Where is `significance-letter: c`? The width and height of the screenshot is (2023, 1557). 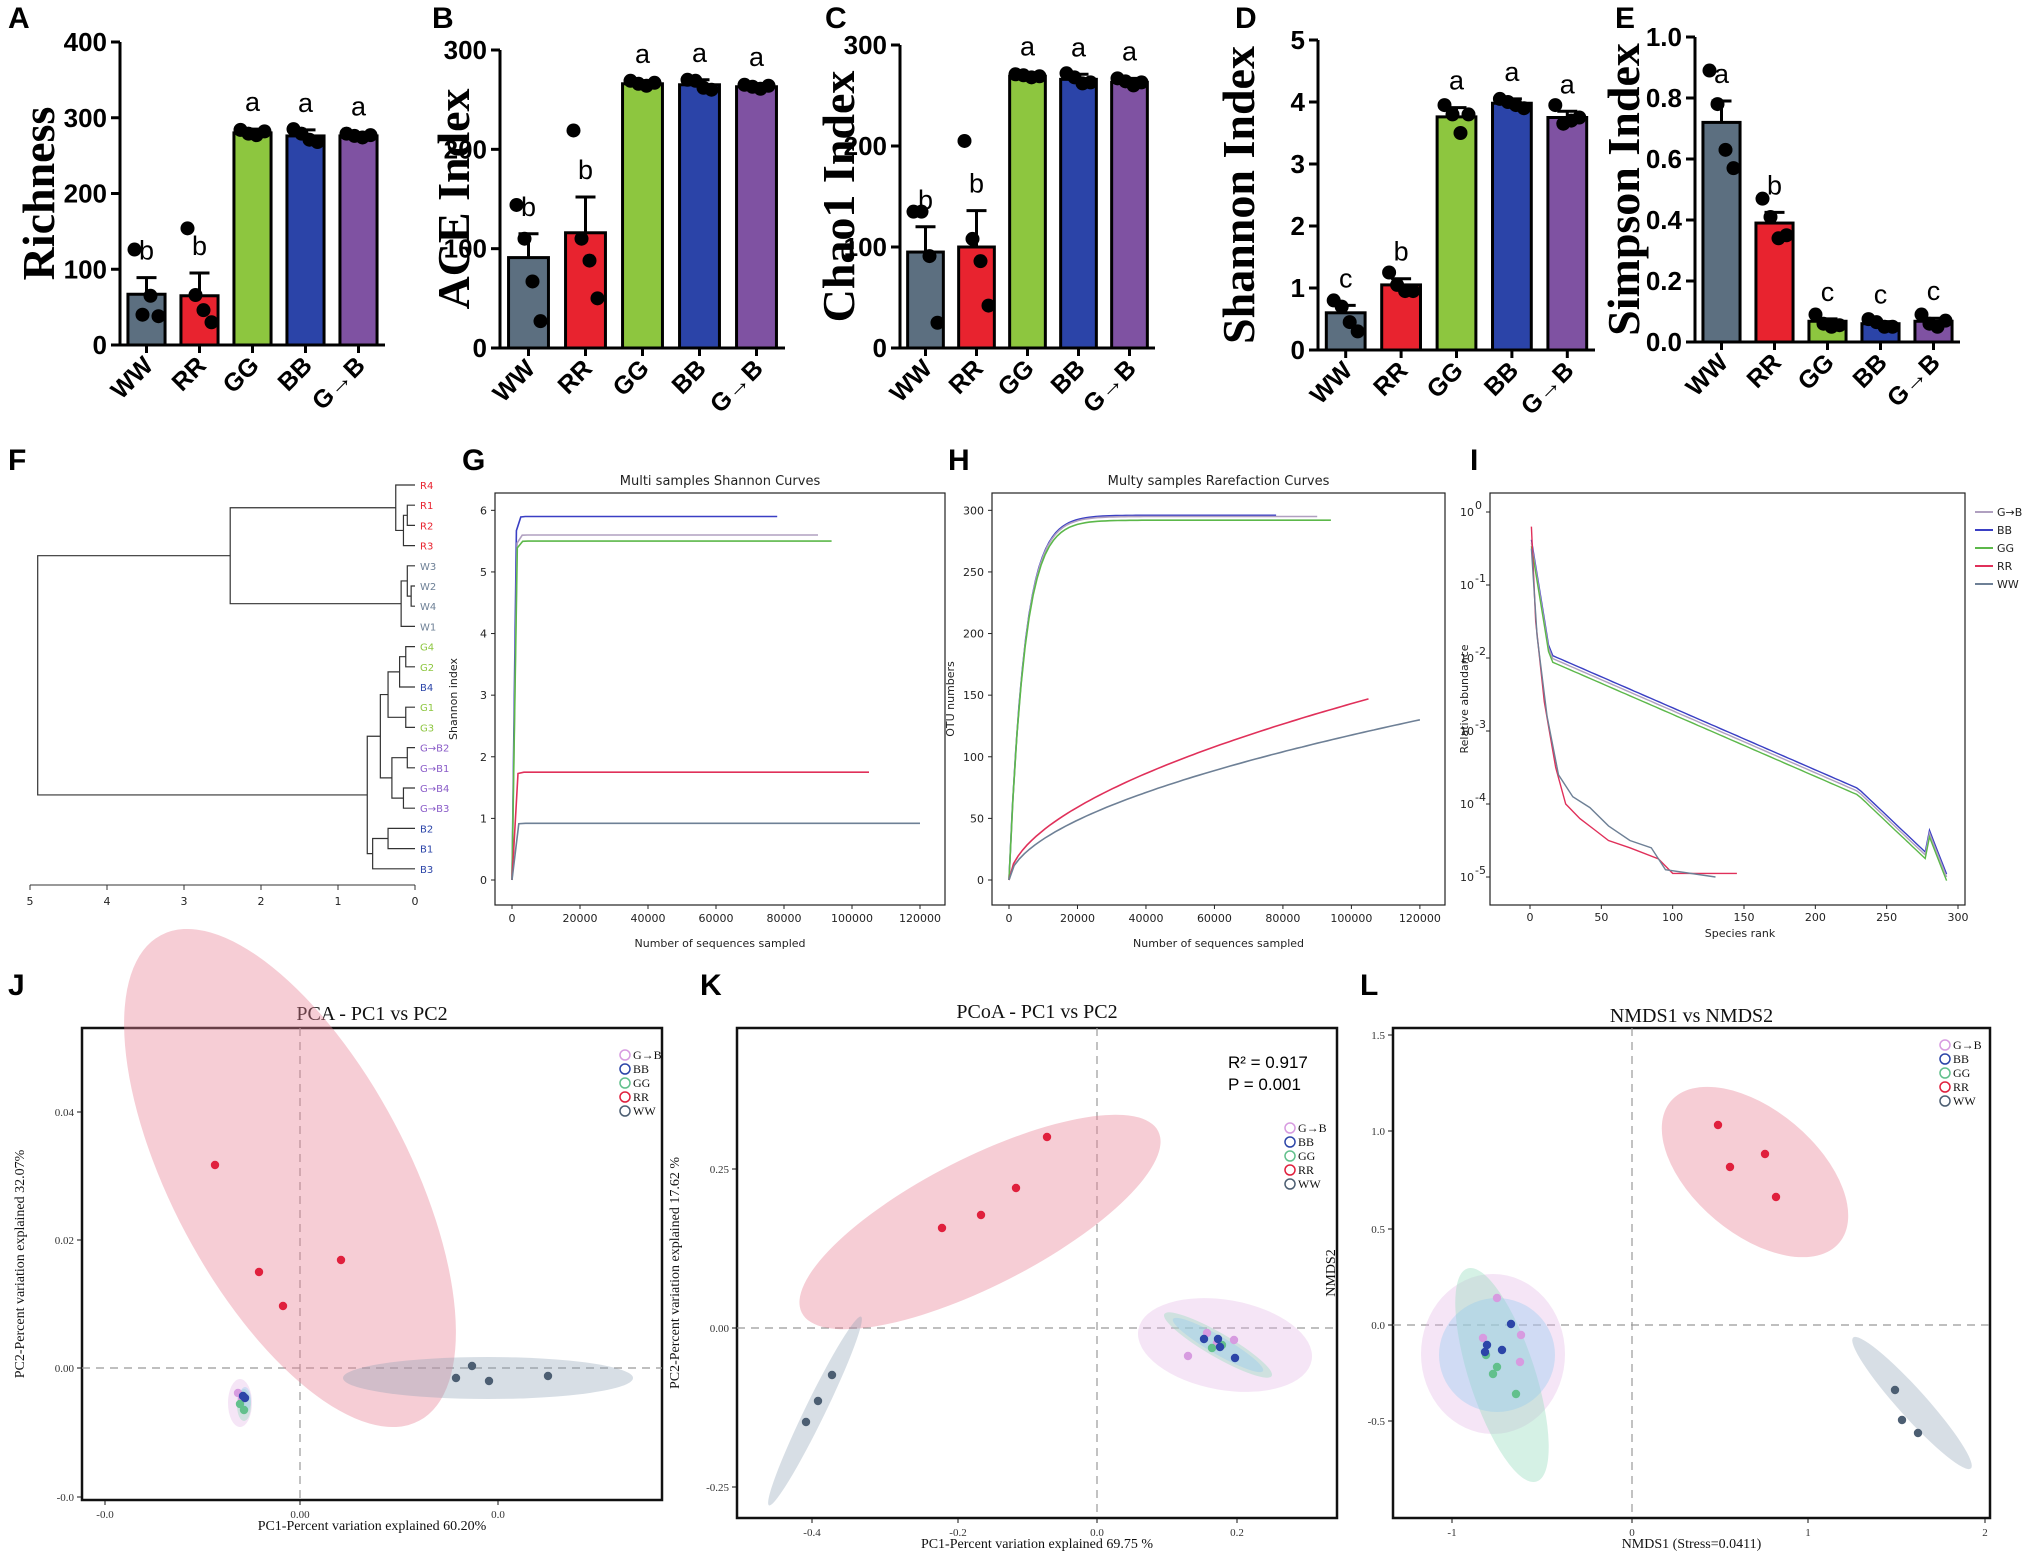 significance-letter: c is located at coordinates (1828, 292).